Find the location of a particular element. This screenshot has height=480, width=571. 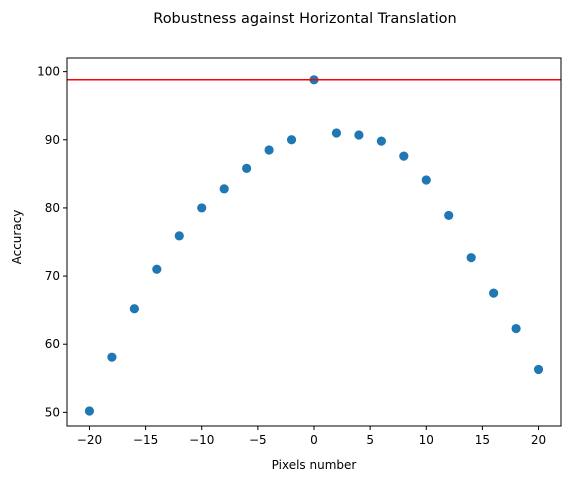

x-tick-label: −5 is located at coordinates (258, 440).